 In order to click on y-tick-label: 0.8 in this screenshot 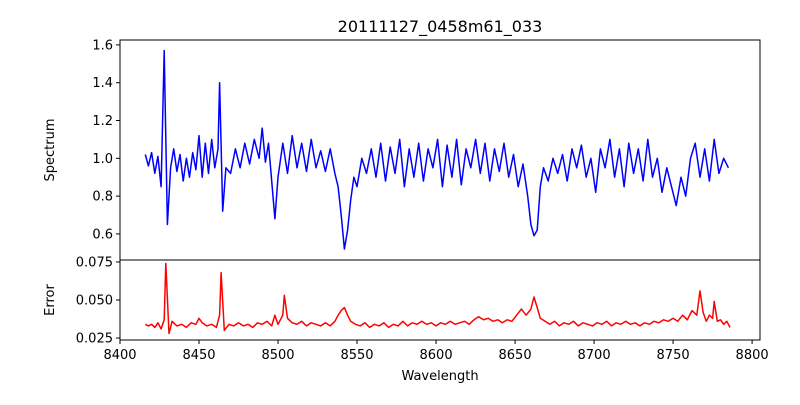, I will do `click(102, 197)`.